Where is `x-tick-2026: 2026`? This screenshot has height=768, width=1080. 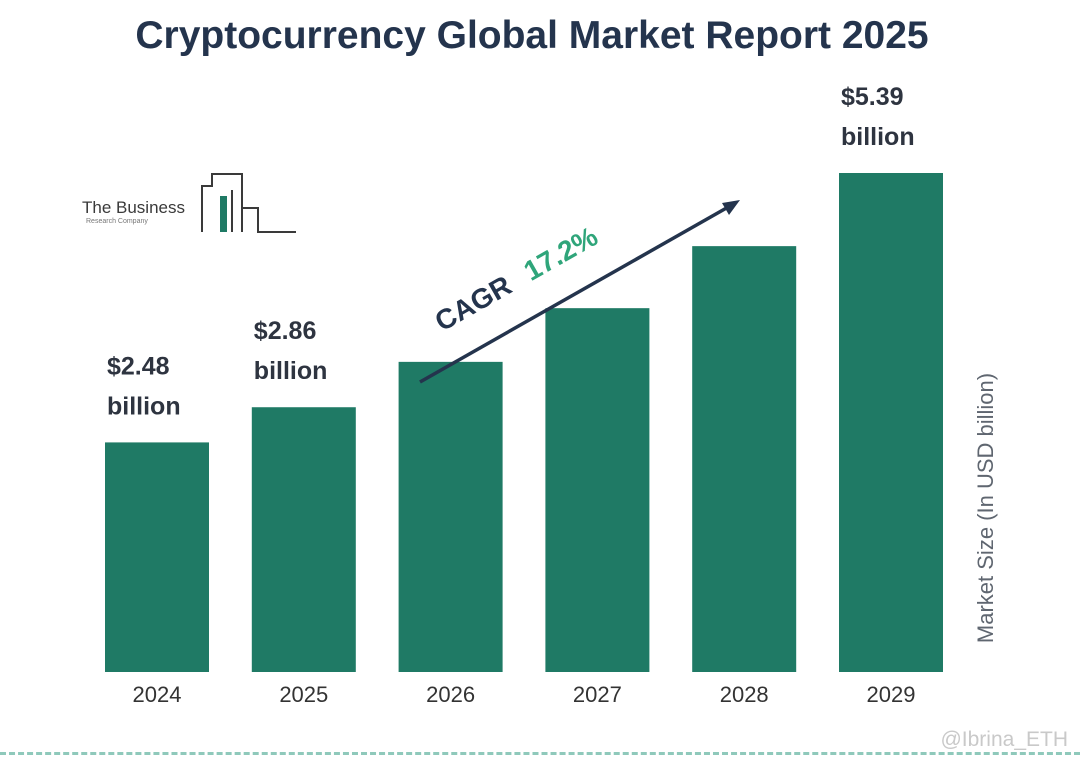
x-tick-2026: 2026 is located at coordinates (450, 694).